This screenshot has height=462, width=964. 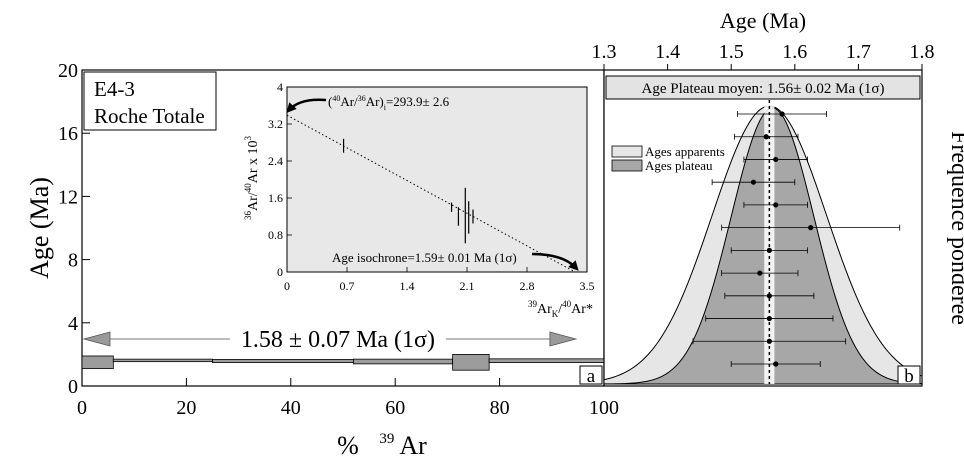 What do you see at coordinates (348, 398) in the screenshot?
I see `panel-a-x-ticks: 0 20 40 60 80 100` at bounding box center [348, 398].